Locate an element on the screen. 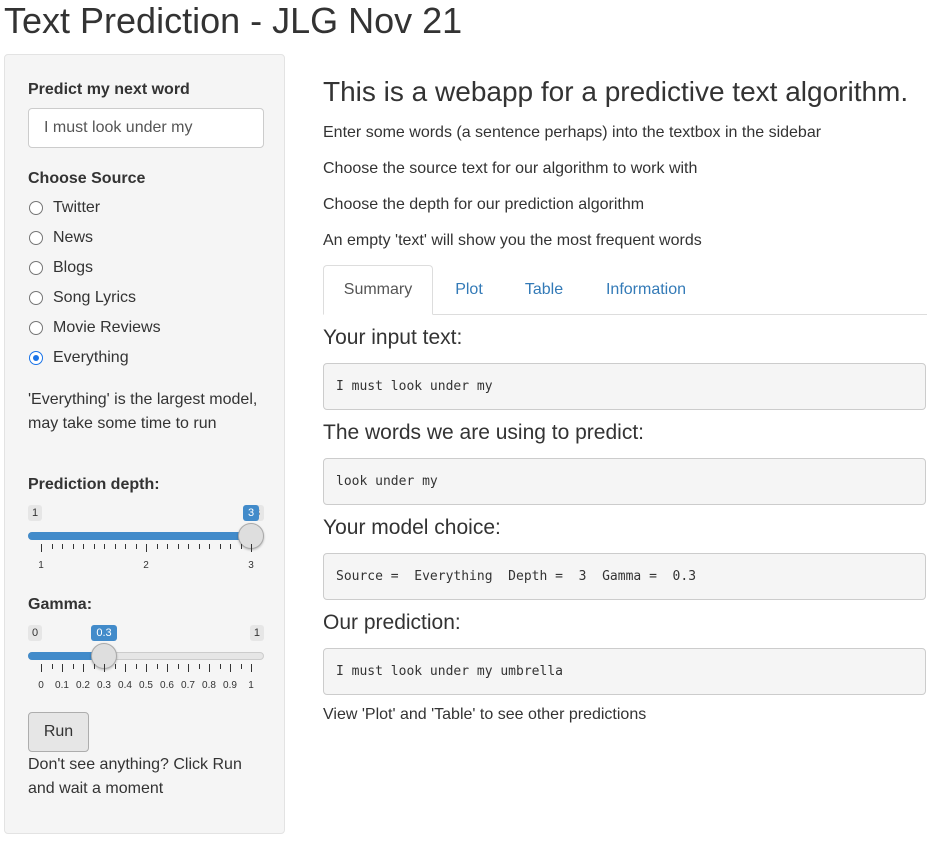  source-option-label: Song Lyrics is located at coordinates (94, 297).